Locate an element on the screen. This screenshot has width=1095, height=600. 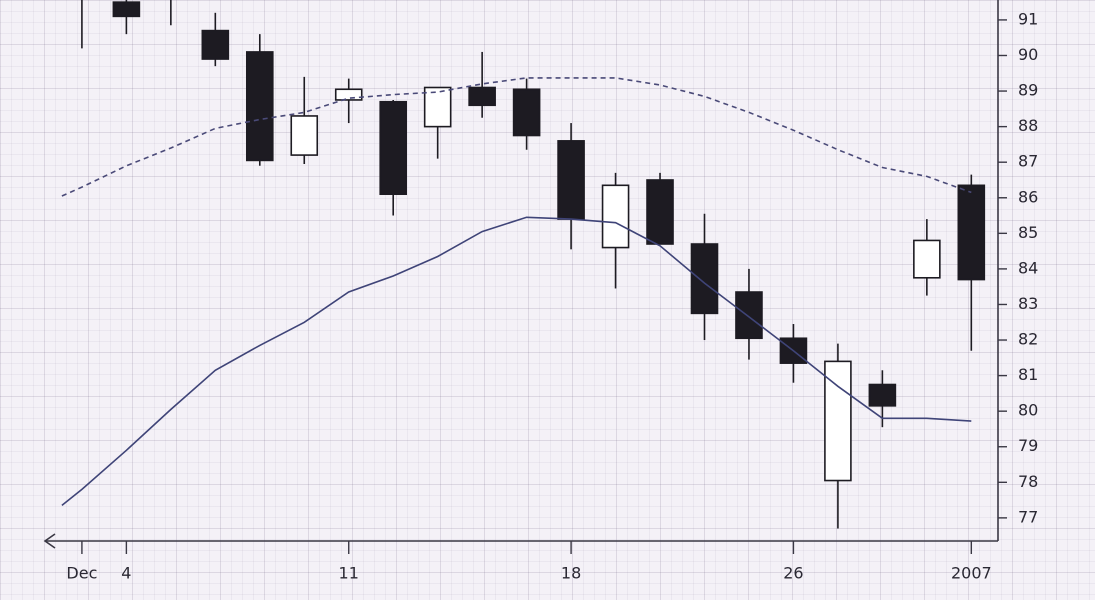
y-tick-label: 85 is located at coordinates (1028, 232).